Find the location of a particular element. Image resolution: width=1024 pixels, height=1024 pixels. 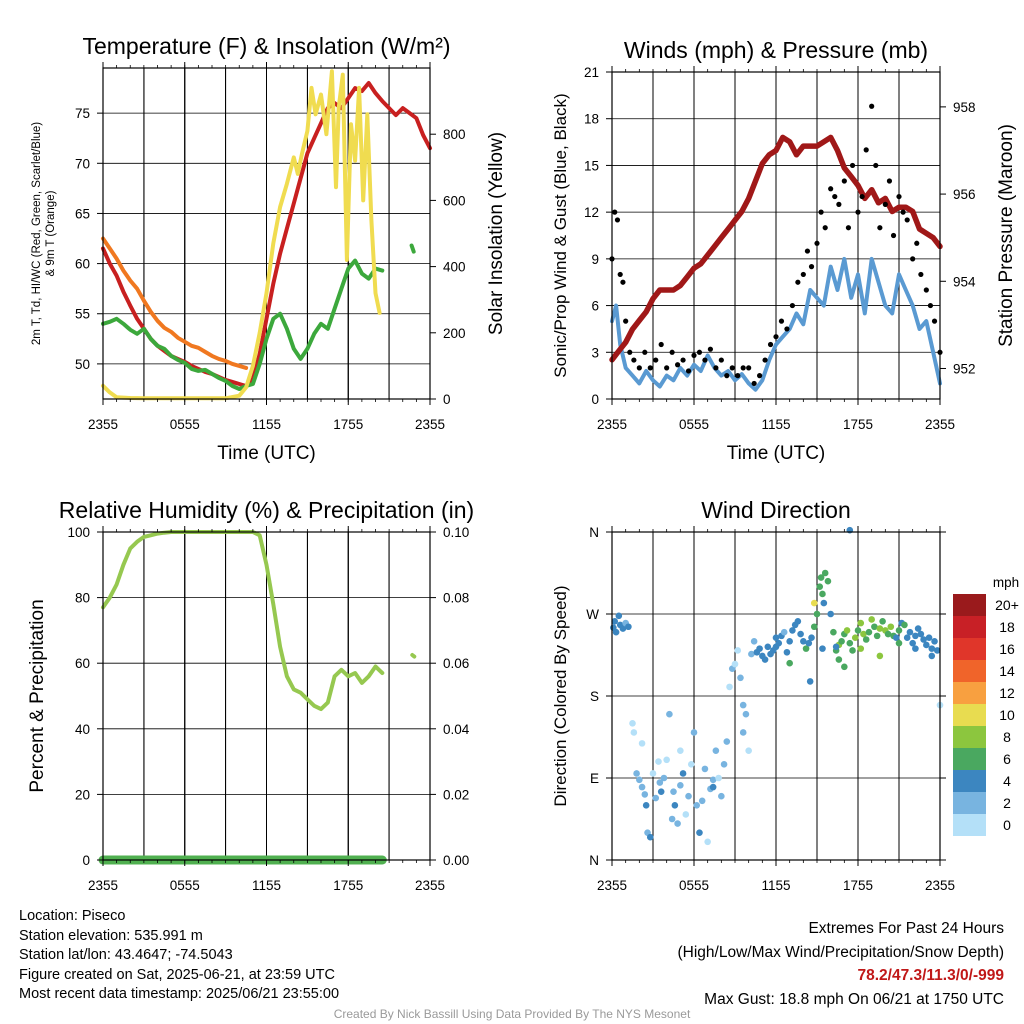

y2-axis-label: Station Pressure (Maroon) is located at coordinates (1006, 235).